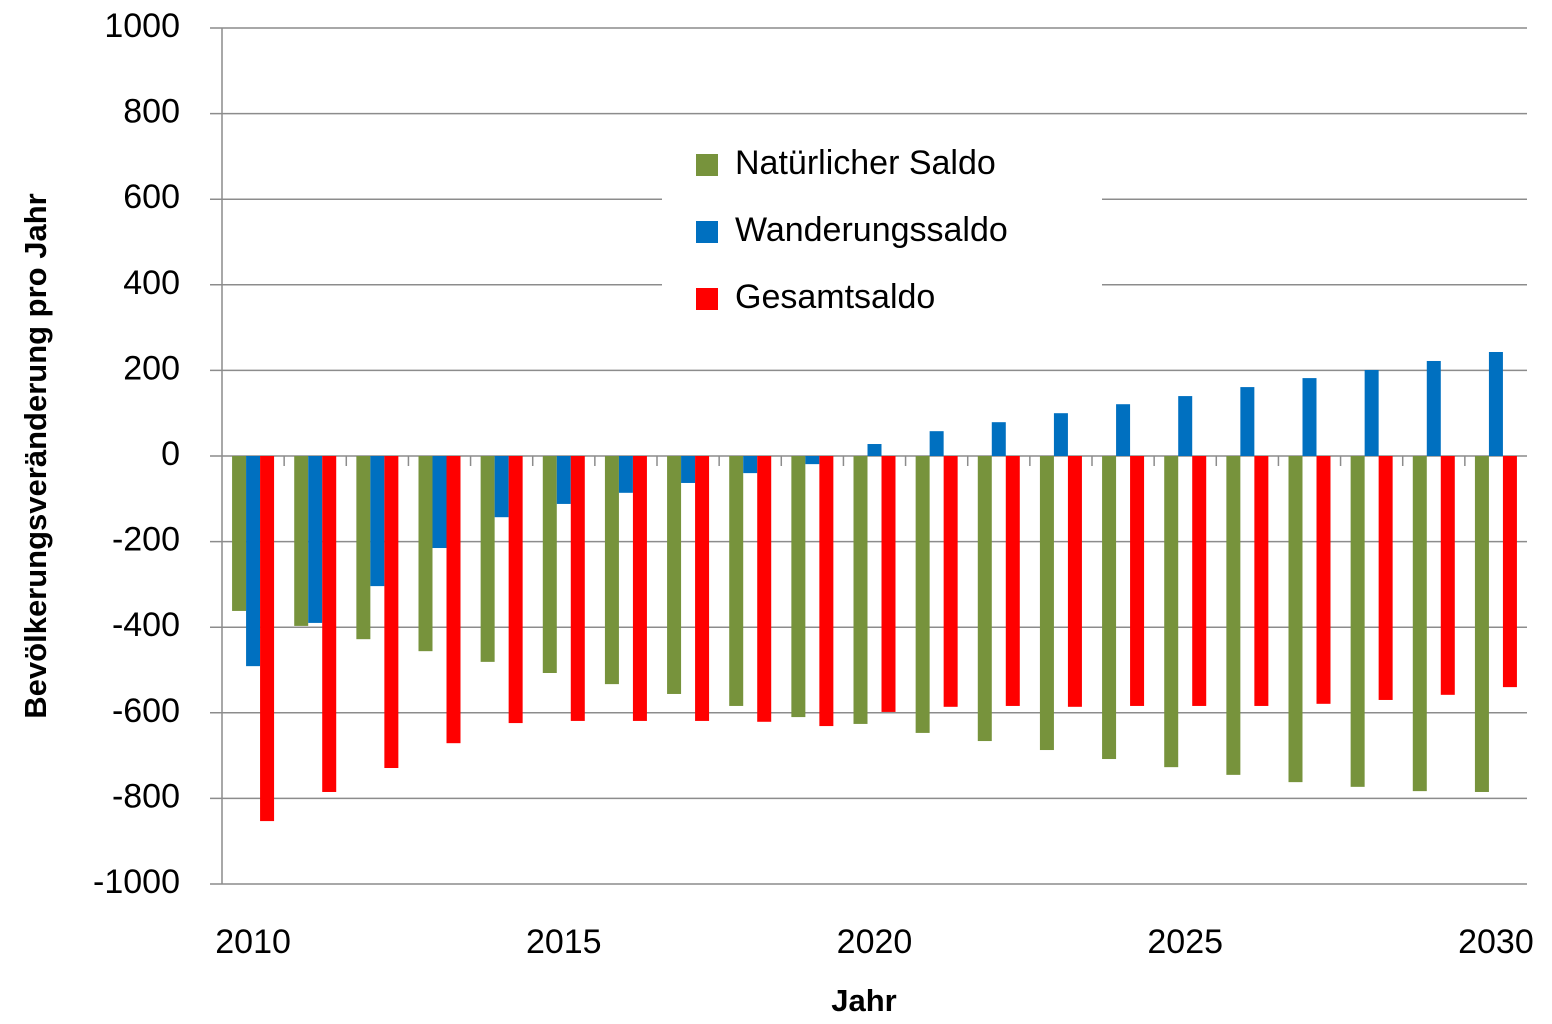 The width and height of the screenshot is (1552, 1024). I want to click on x-tick-label: 2025, so click(1185, 942).